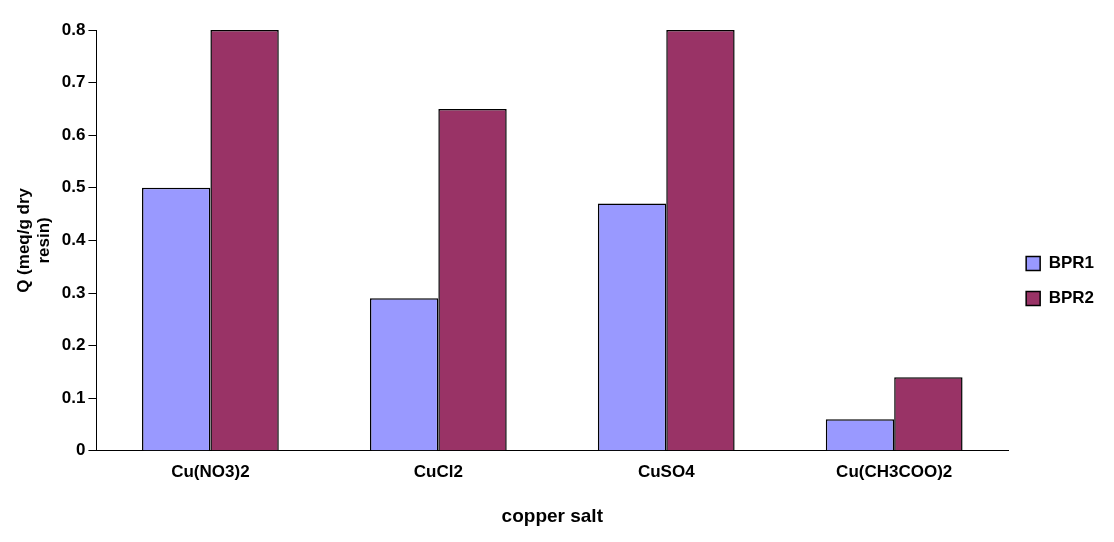 The width and height of the screenshot is (1114, 542). What do you see at coordinates (438, 471) in the screenshot?
I see `x-tick-label: CuCl2` at bounding box center [438, 471].